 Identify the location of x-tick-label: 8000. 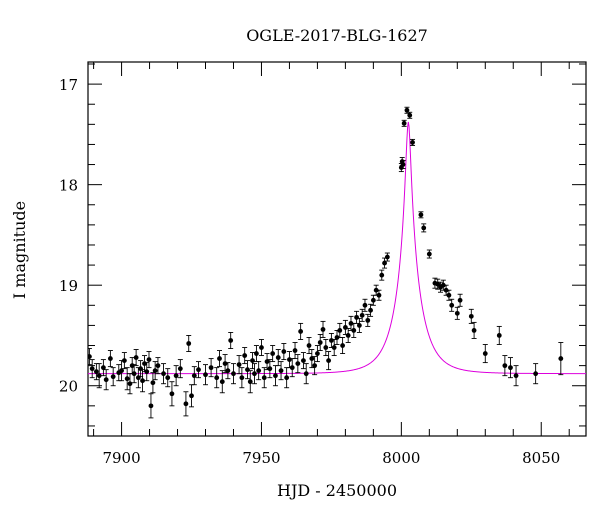
(401, 458).